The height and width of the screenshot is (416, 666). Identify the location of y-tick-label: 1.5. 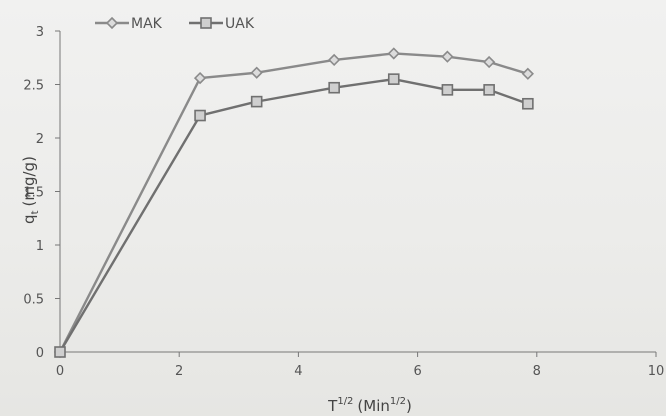
(33, 193).